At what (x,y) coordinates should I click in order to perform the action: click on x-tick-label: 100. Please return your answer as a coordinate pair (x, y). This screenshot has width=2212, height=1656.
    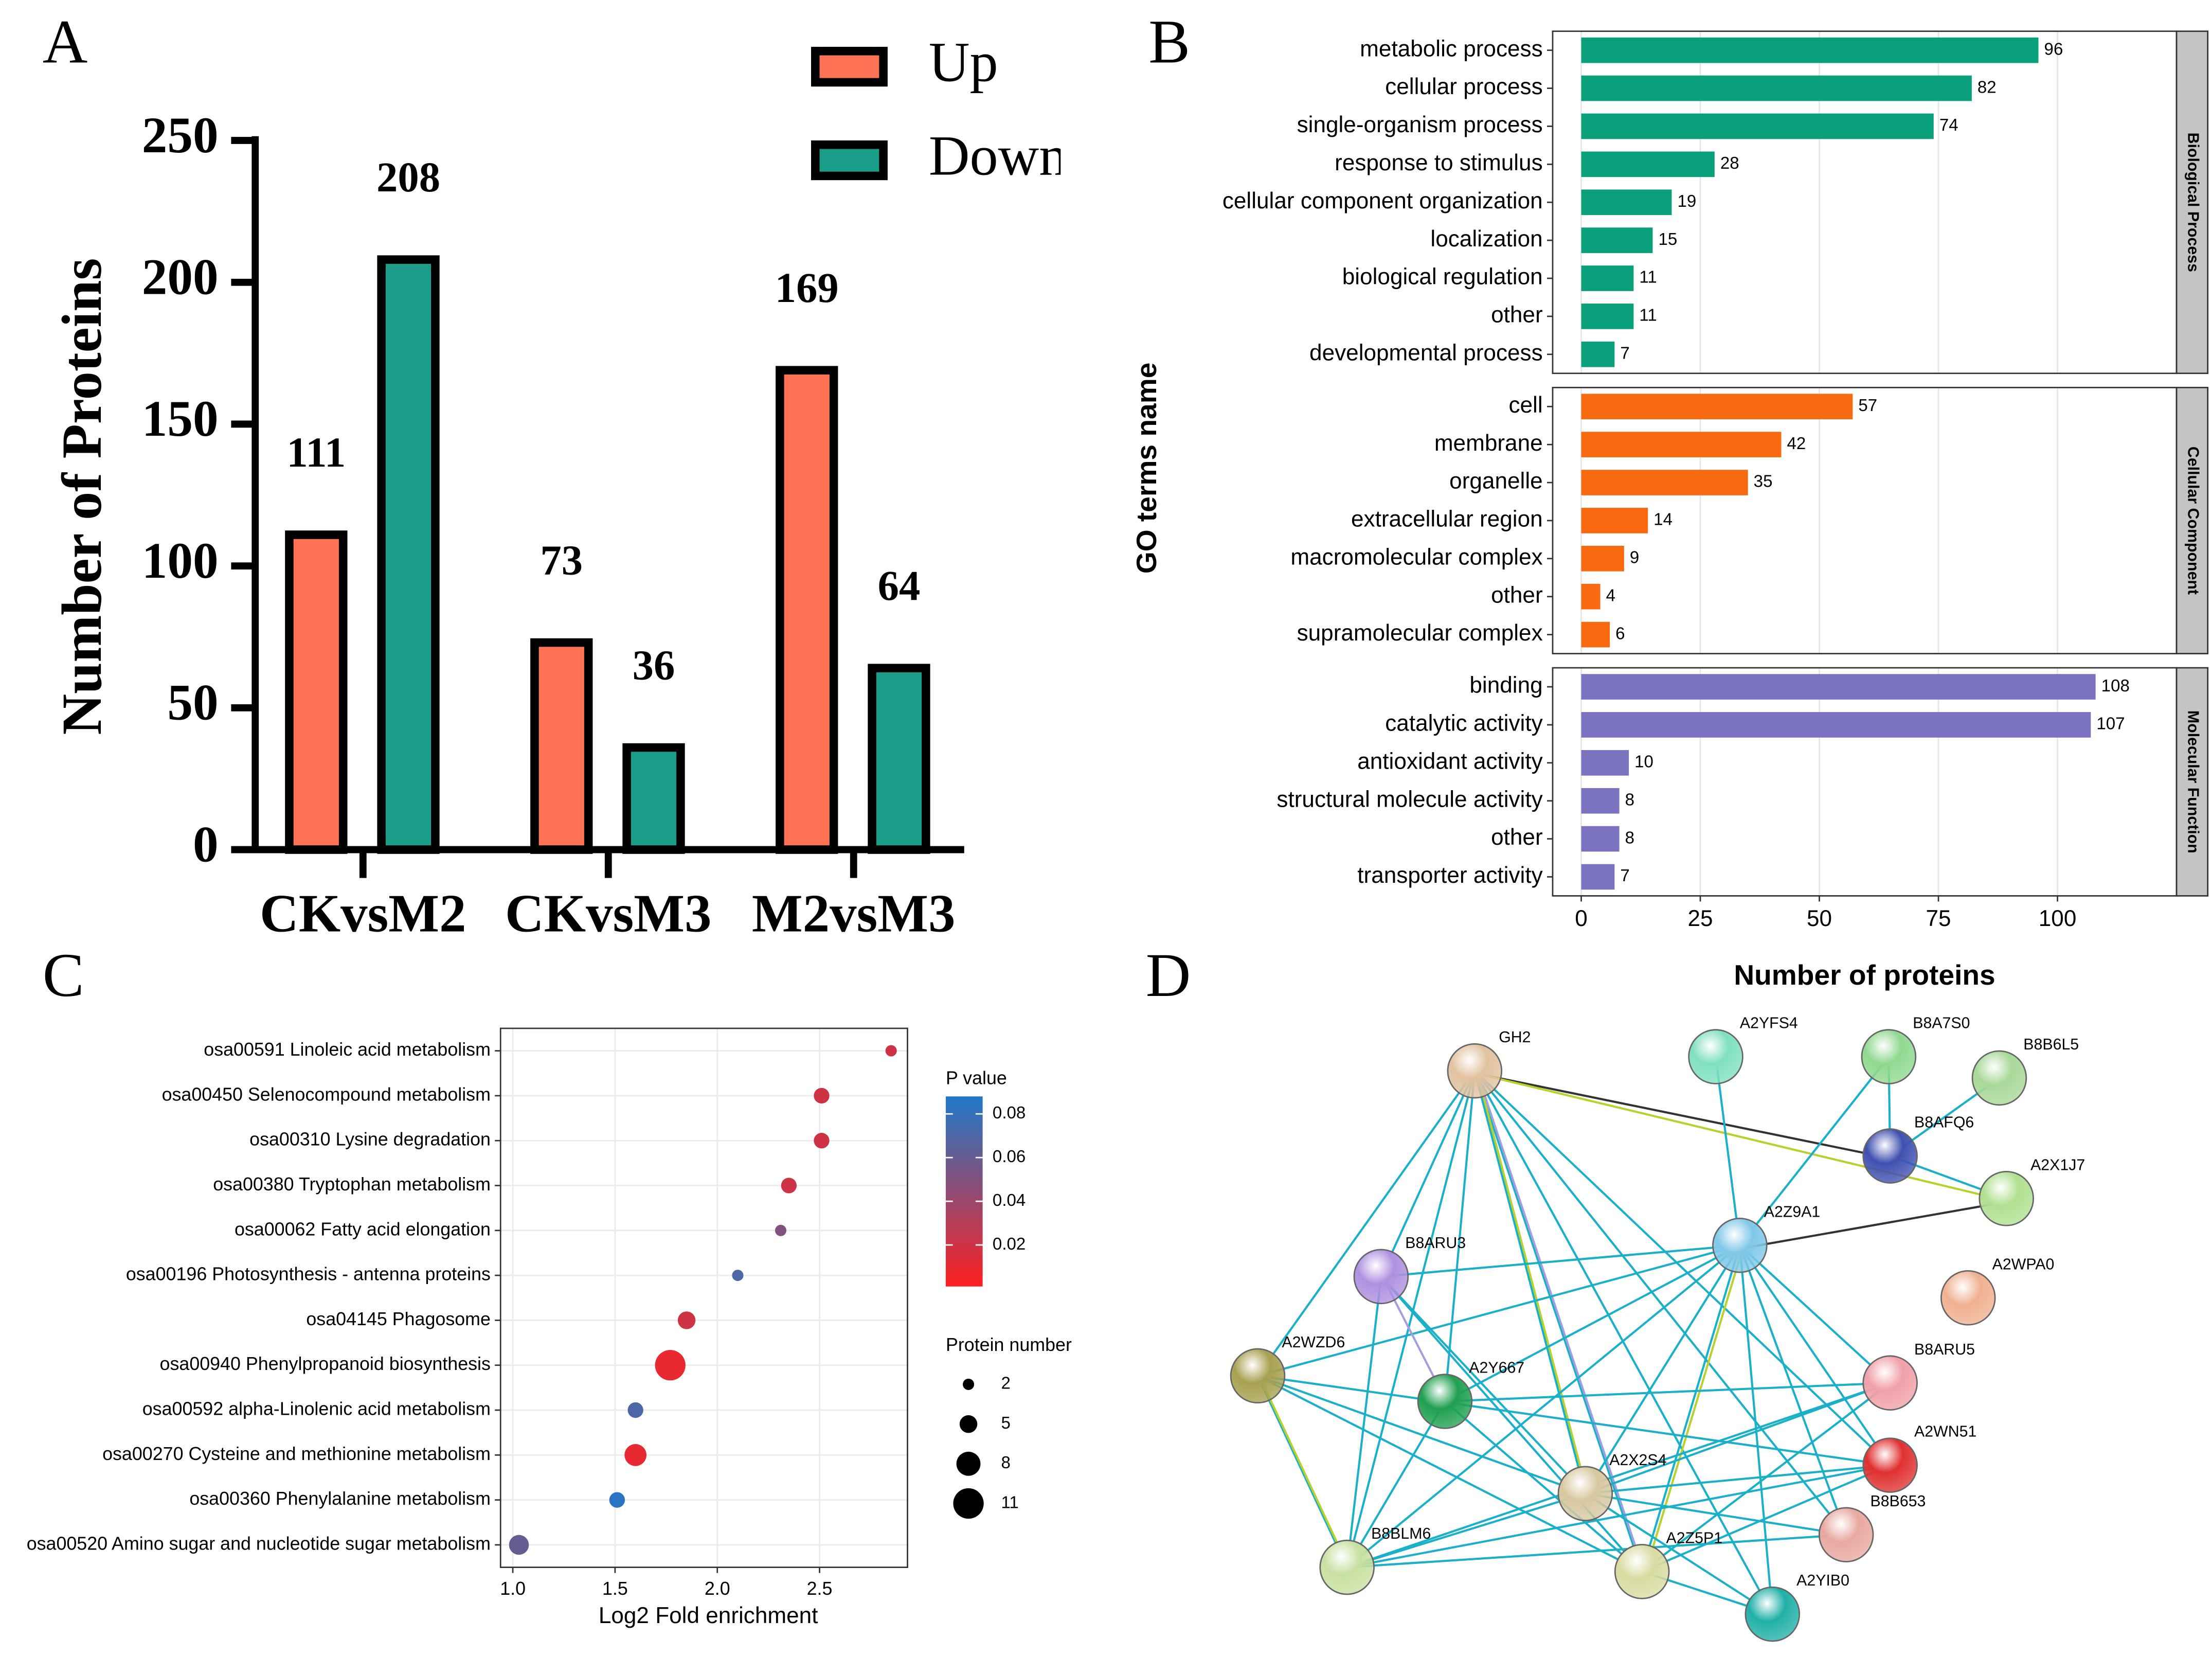
    Looking at the image, I should click on (2058, 919).